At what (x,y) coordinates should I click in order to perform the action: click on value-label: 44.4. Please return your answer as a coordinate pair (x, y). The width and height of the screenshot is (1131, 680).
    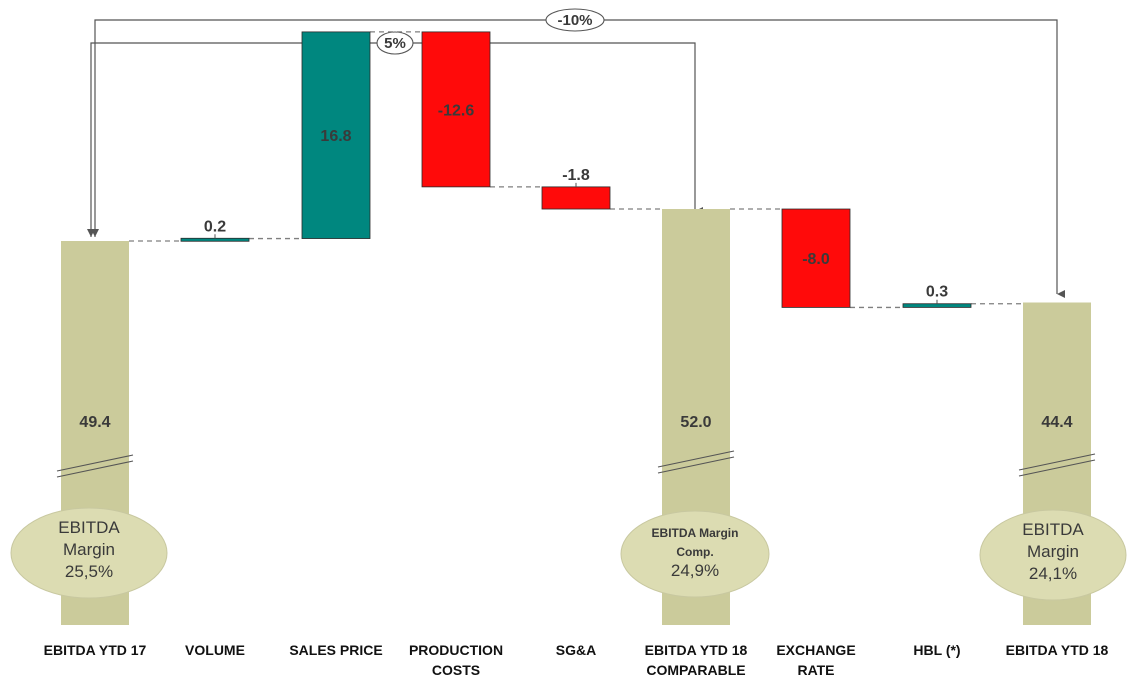
    Looking at the image, I should click on (1056, 422).